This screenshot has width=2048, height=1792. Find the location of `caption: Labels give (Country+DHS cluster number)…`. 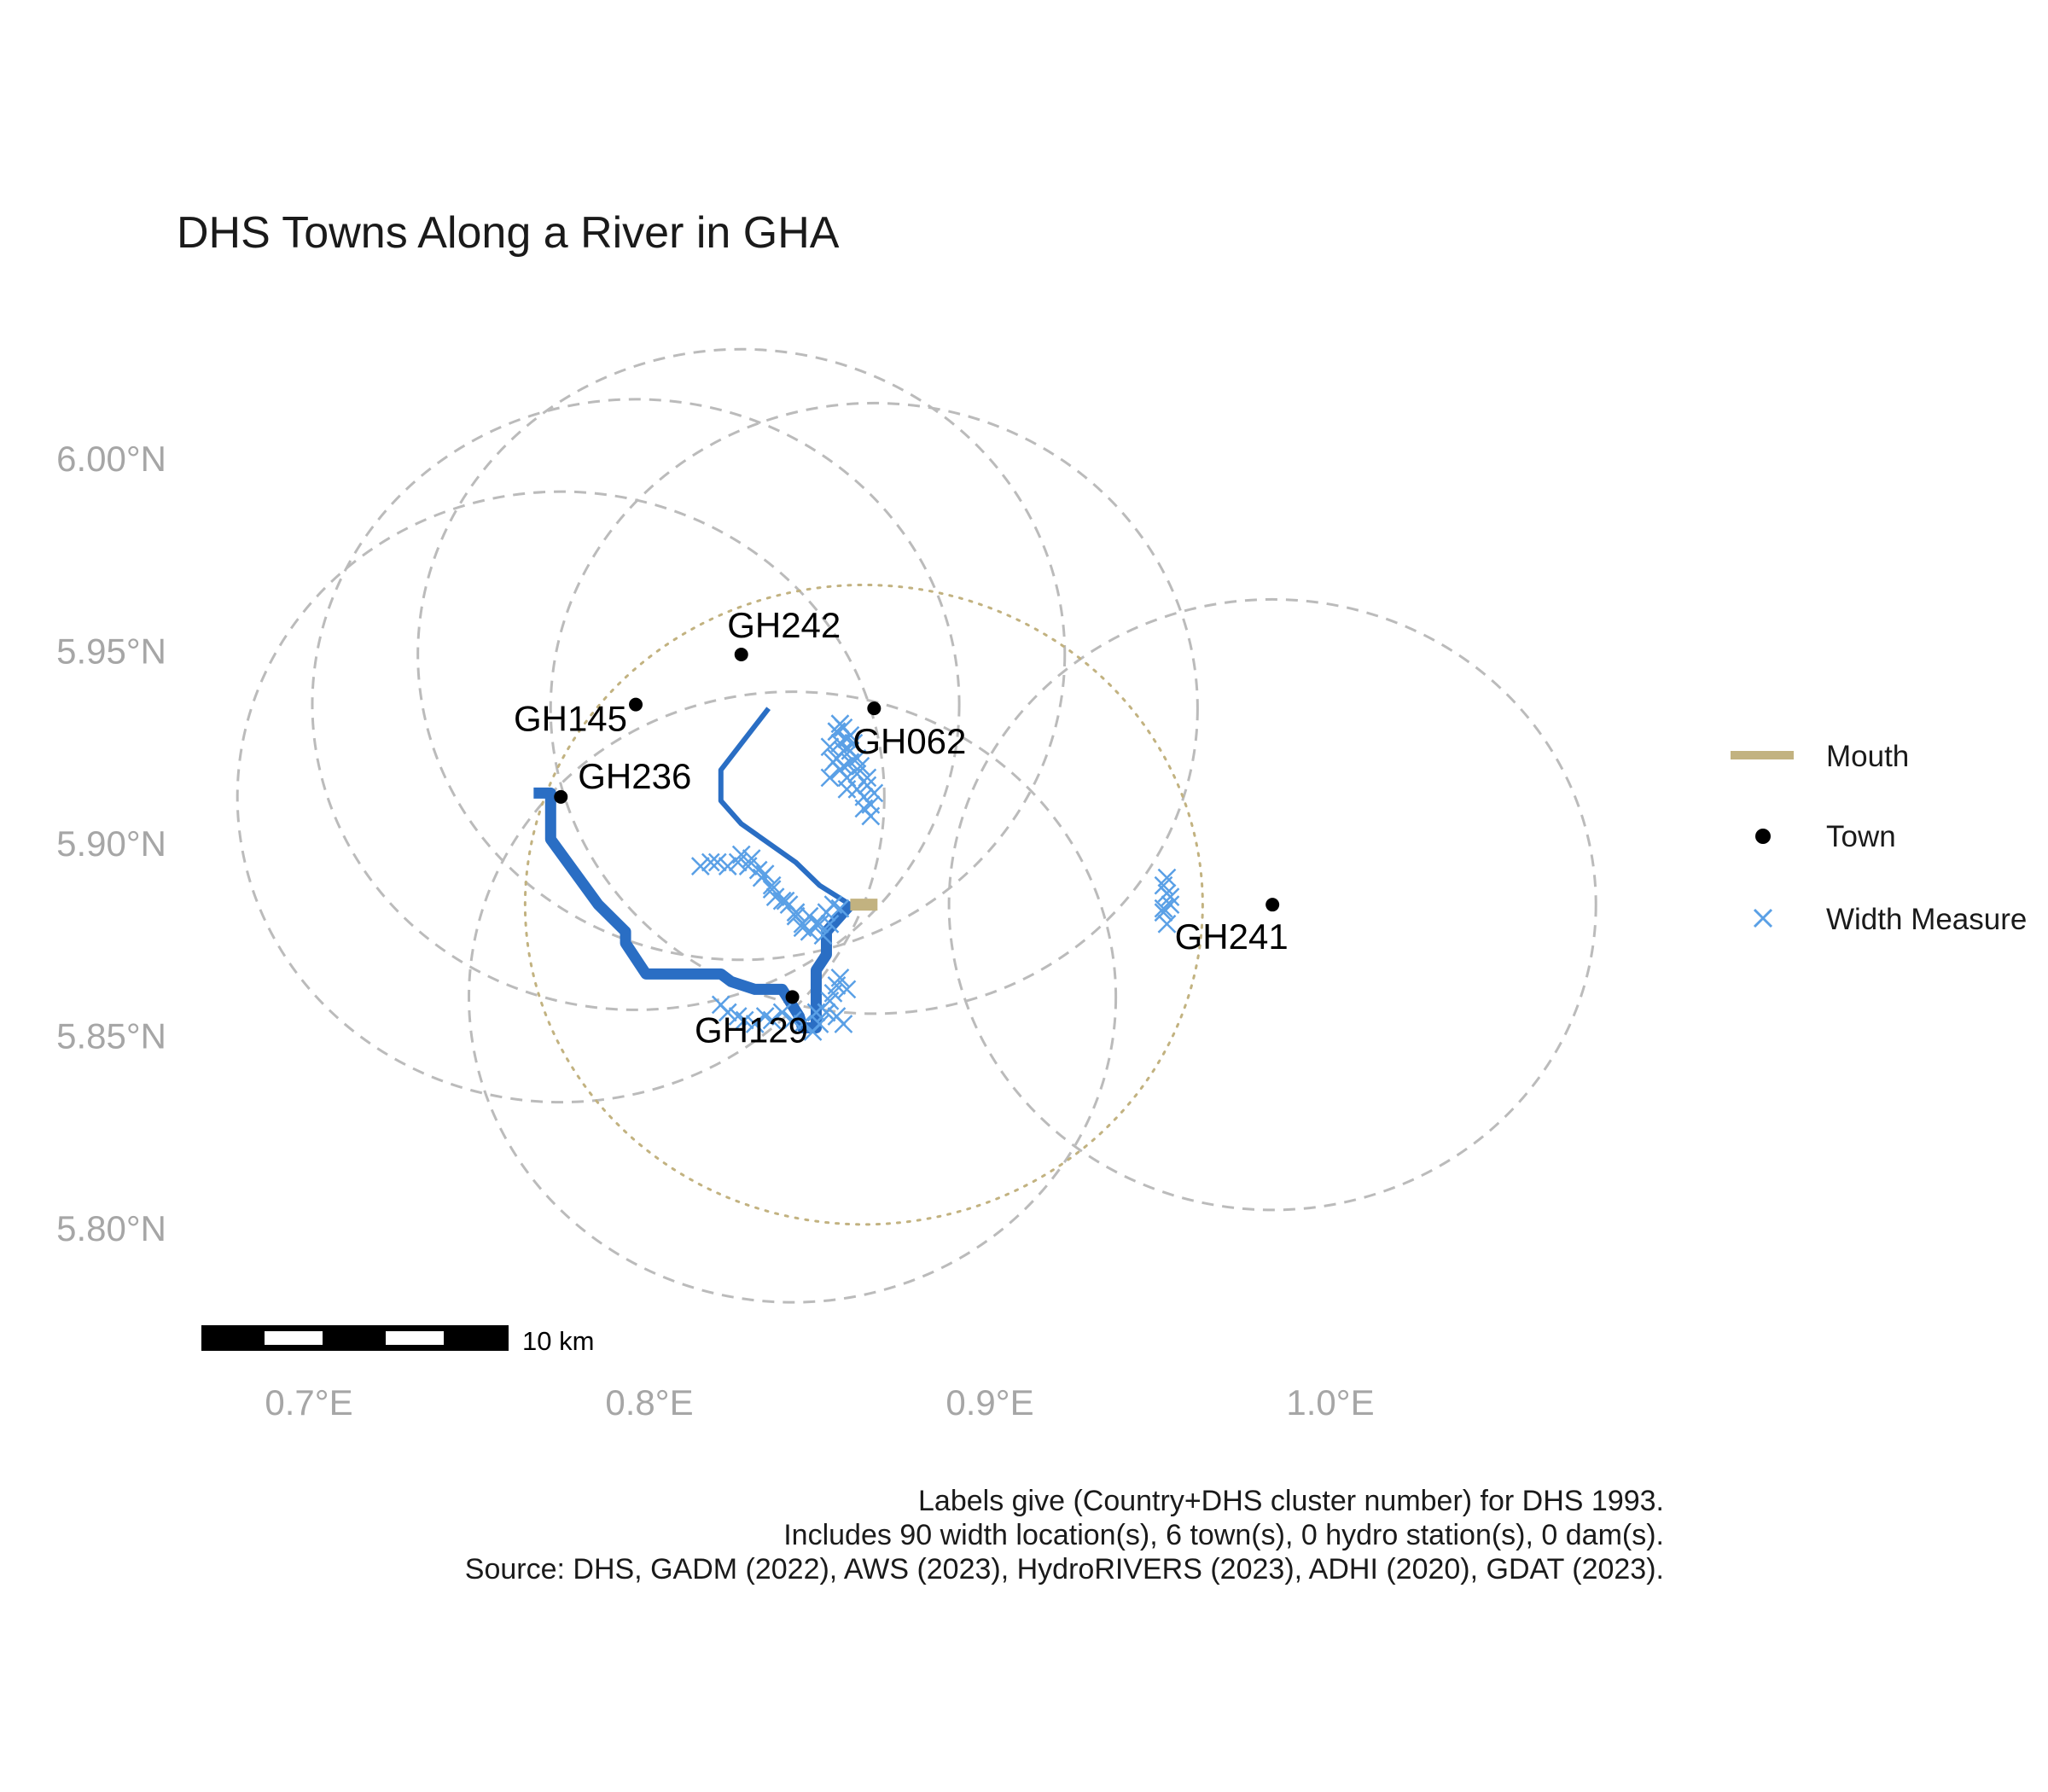

caption: Labels give (Country+DHS cluster number)… is located at coordinates (1064, 1535).